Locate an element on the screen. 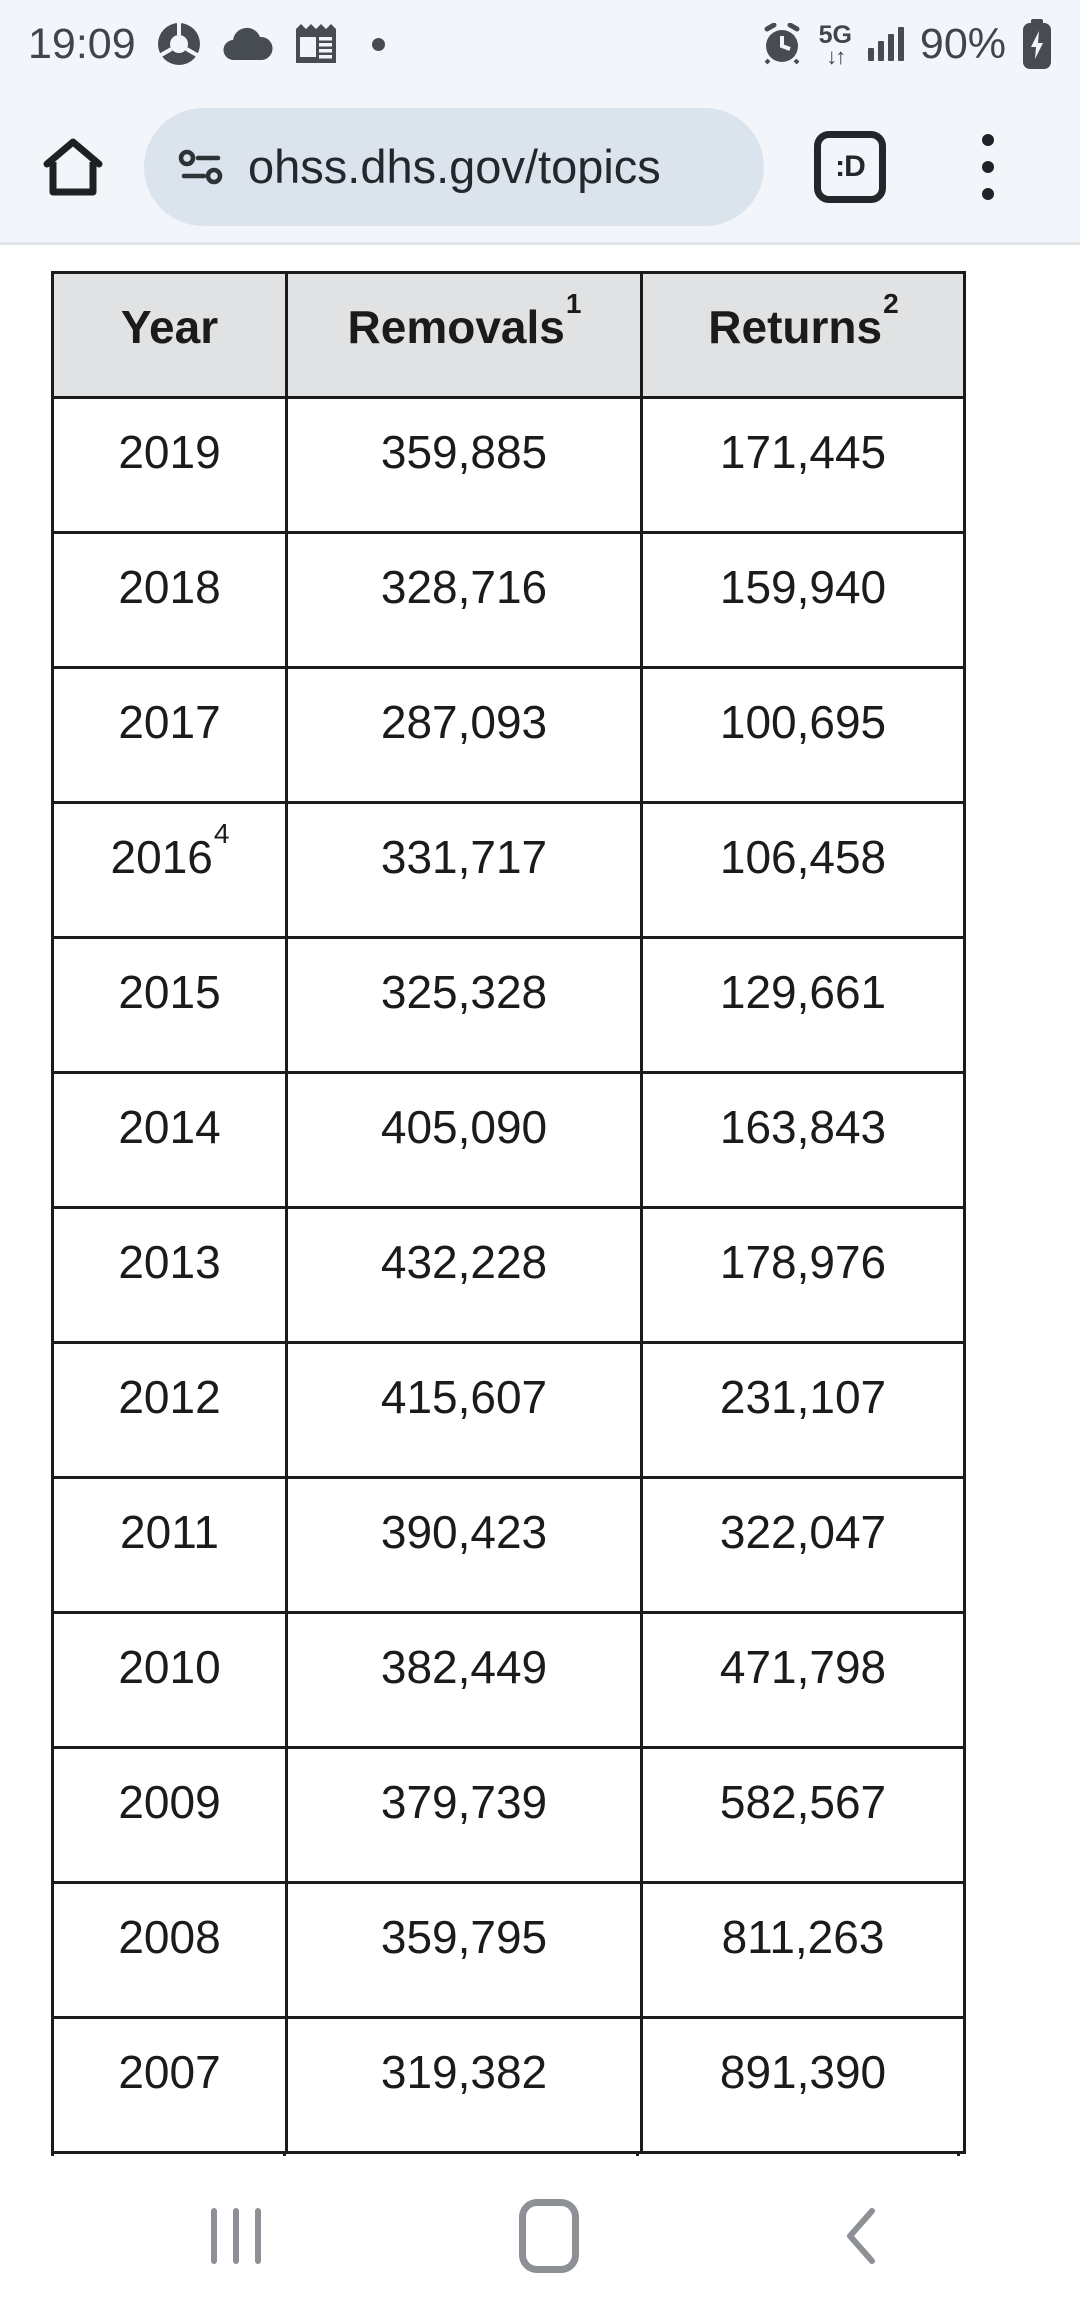 This screenshot has height=2316, width=1080. status-time: 19:09 is located at coordinates (82, 43).